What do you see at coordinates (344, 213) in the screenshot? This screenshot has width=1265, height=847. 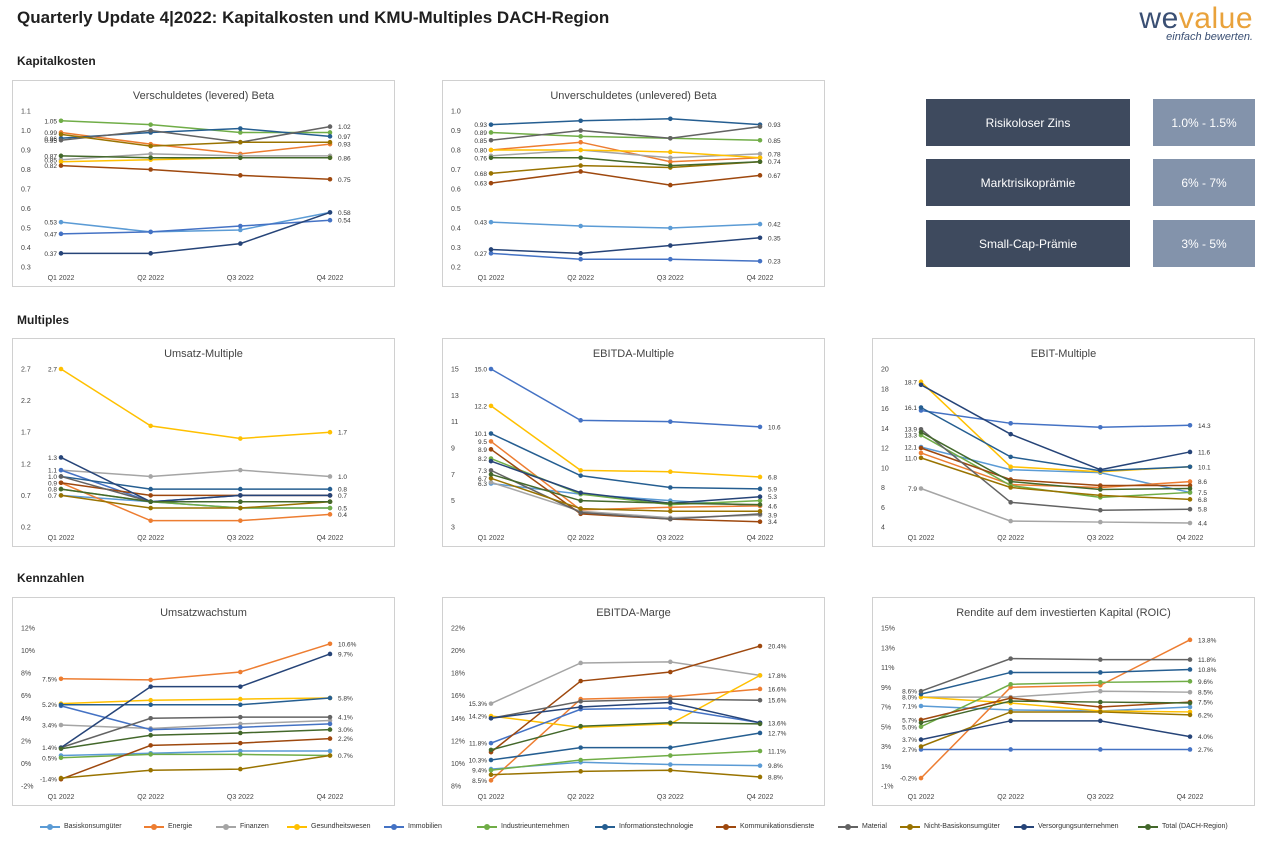 I see `data-label: 0.58` at bounding box center [344, 213].